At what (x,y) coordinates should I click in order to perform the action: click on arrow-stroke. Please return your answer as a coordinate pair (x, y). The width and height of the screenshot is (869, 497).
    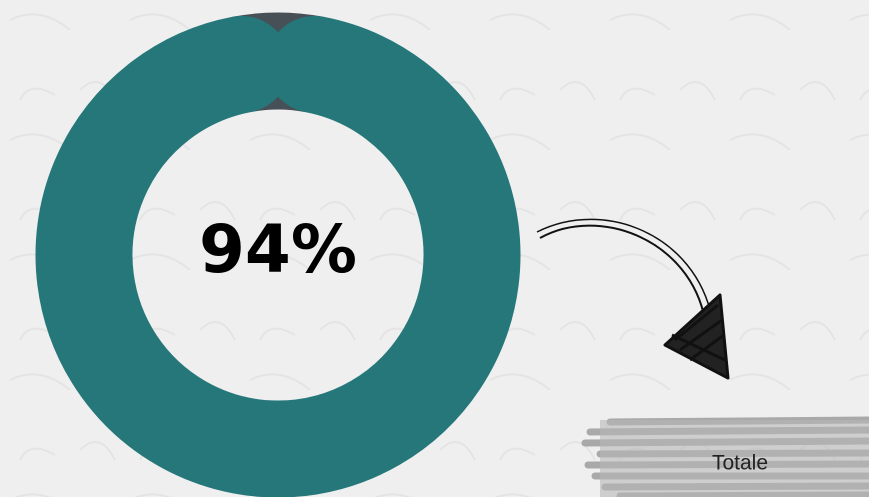
    Looking at the image, I should click on (624, 268).